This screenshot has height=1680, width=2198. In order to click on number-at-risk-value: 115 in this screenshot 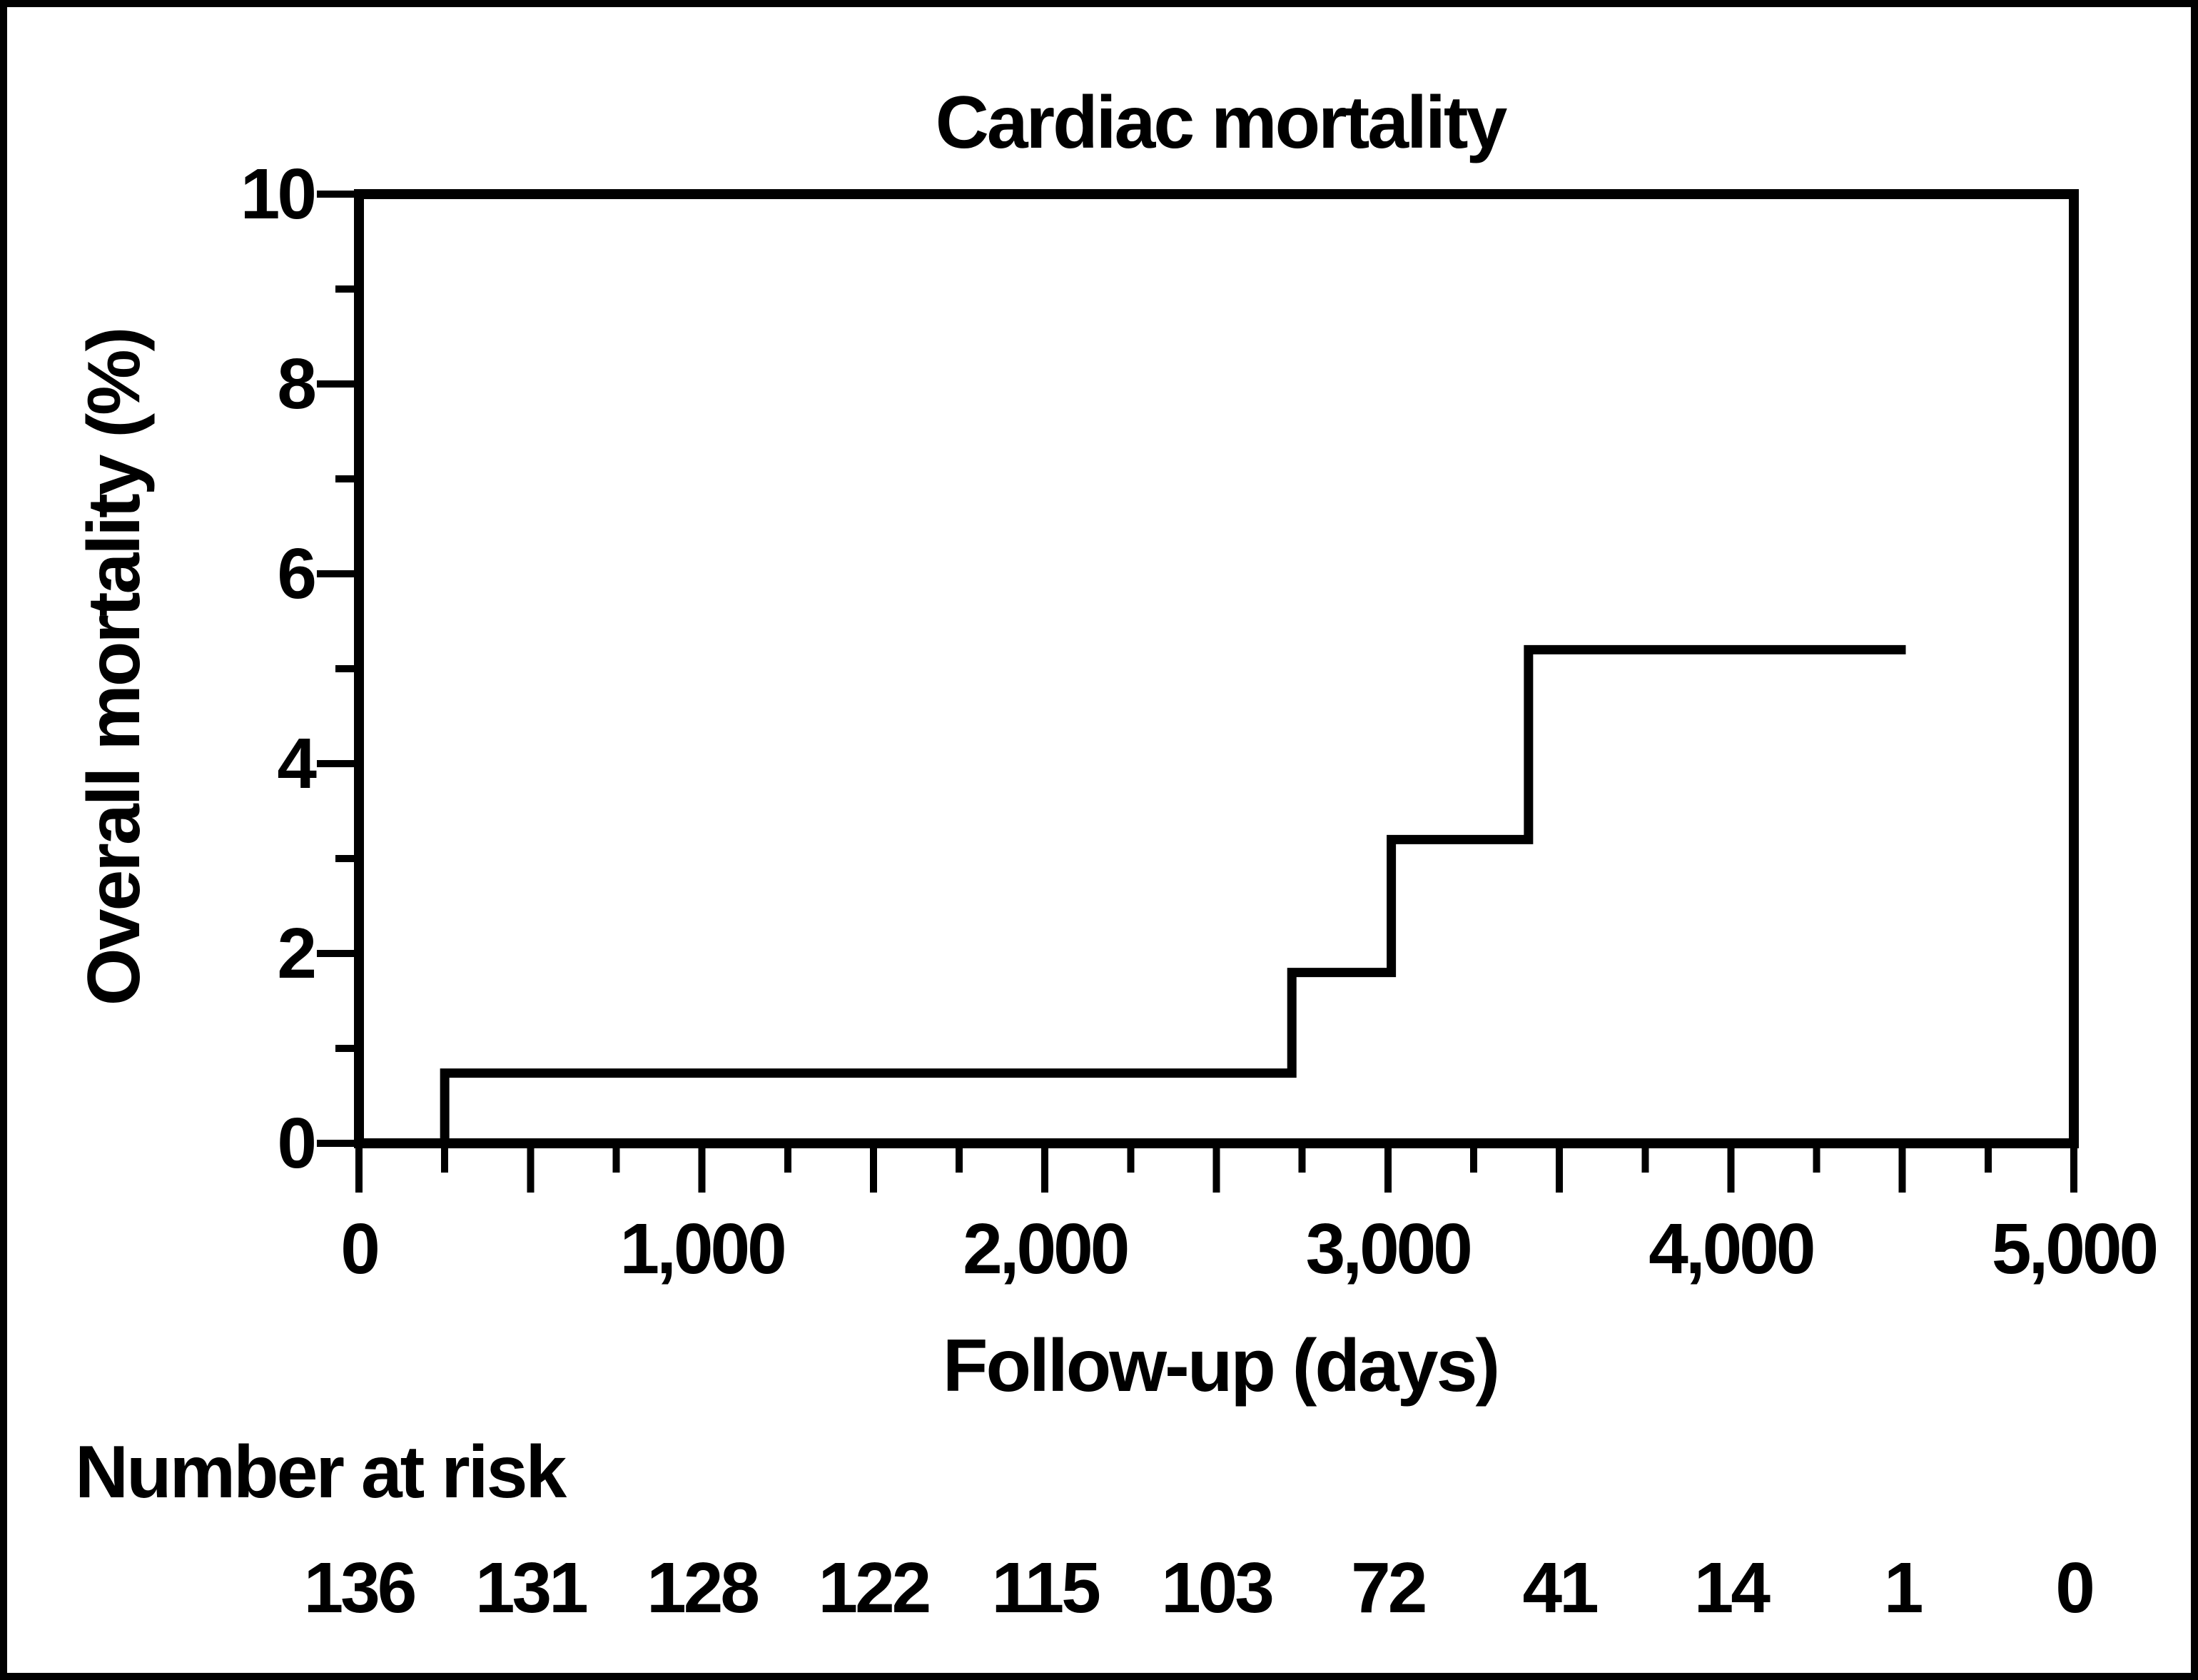, I will do `click(1046, 1588)`.